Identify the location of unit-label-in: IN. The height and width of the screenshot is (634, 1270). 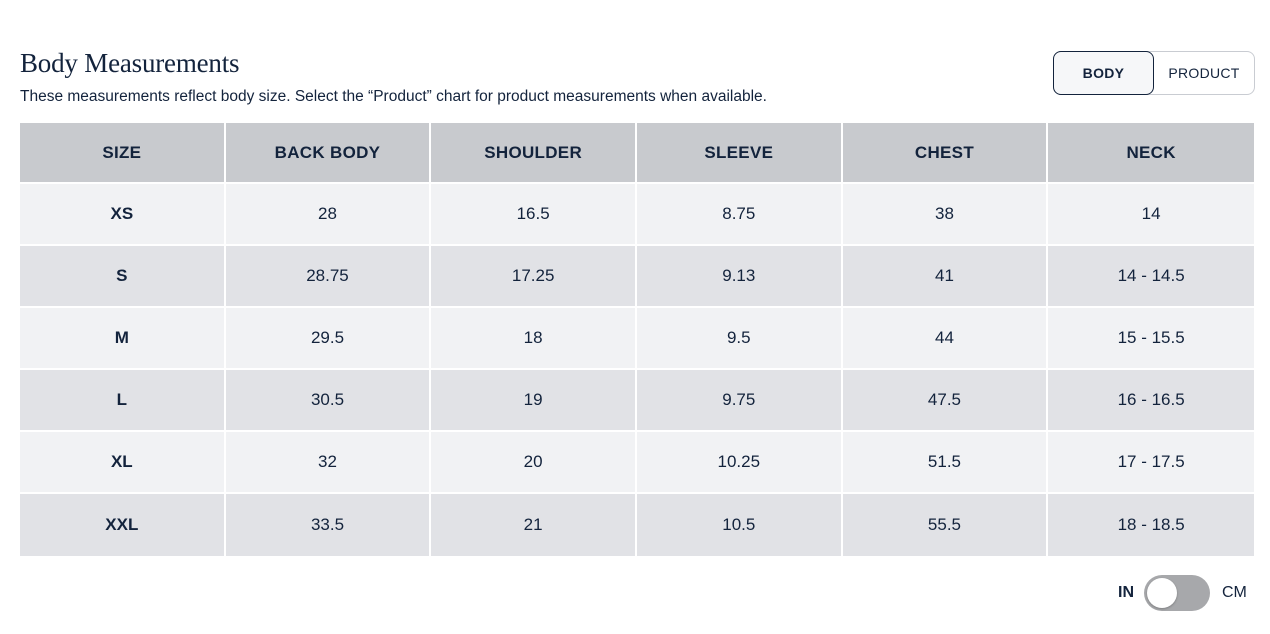
(1126, 592).